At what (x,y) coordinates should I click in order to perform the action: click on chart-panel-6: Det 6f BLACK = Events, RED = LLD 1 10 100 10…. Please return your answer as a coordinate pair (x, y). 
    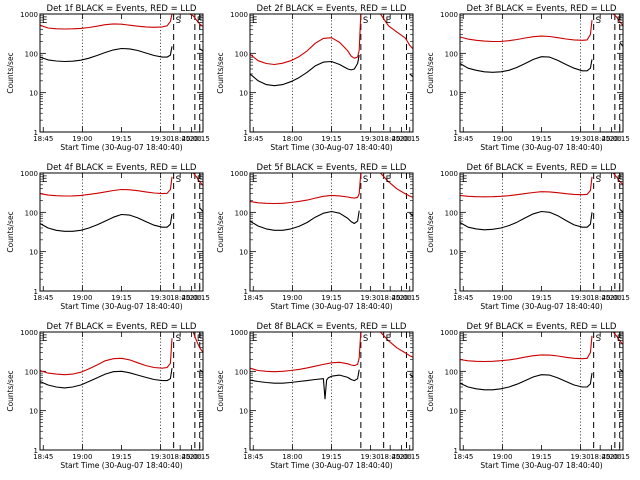
    Looking at the image, I should click on (528, 237).